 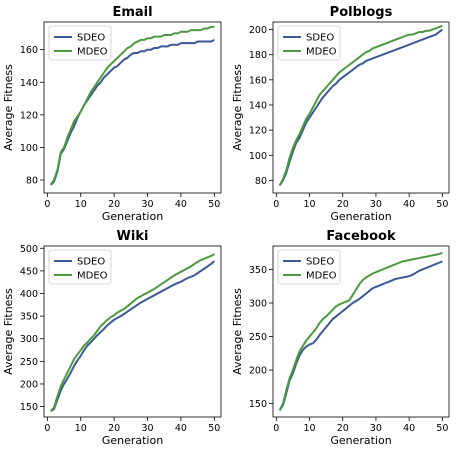 I want to click on chart-title: Wiki, so click(x=133, y=236).